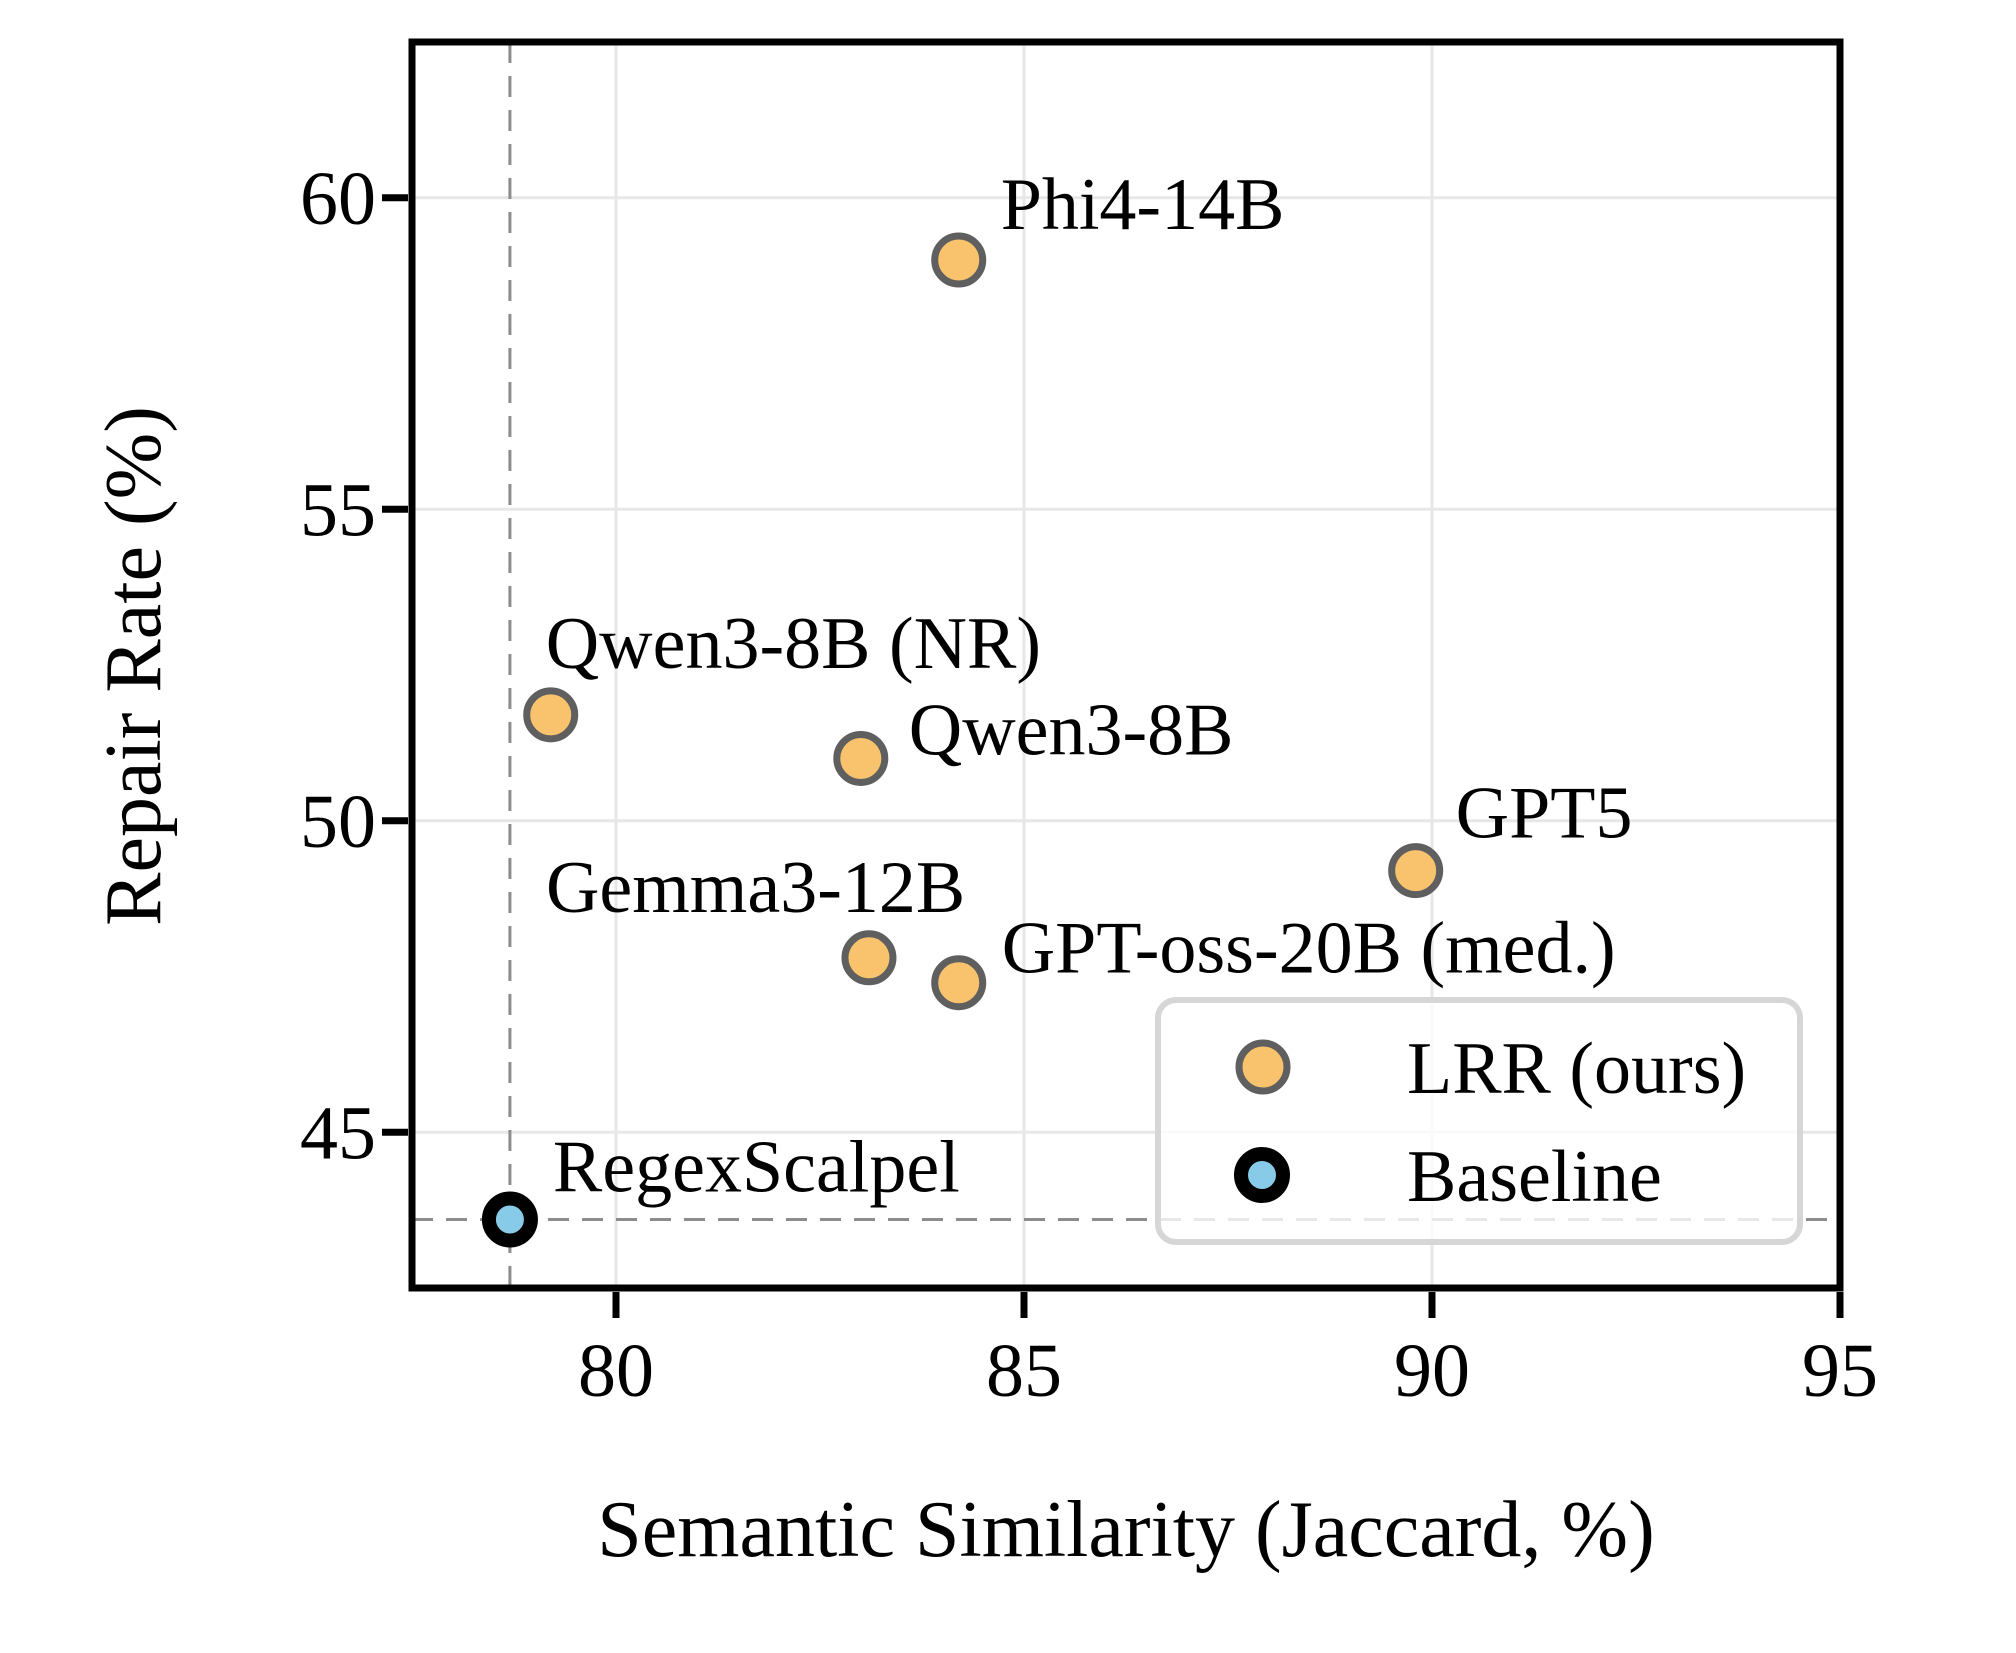  What do you see at coordinates (1309, 949) in the screenshot?
I see `point-label-gpt-oss-20b-med: GPT-oss-20B (med.)` at bounding box center [1309, 949].